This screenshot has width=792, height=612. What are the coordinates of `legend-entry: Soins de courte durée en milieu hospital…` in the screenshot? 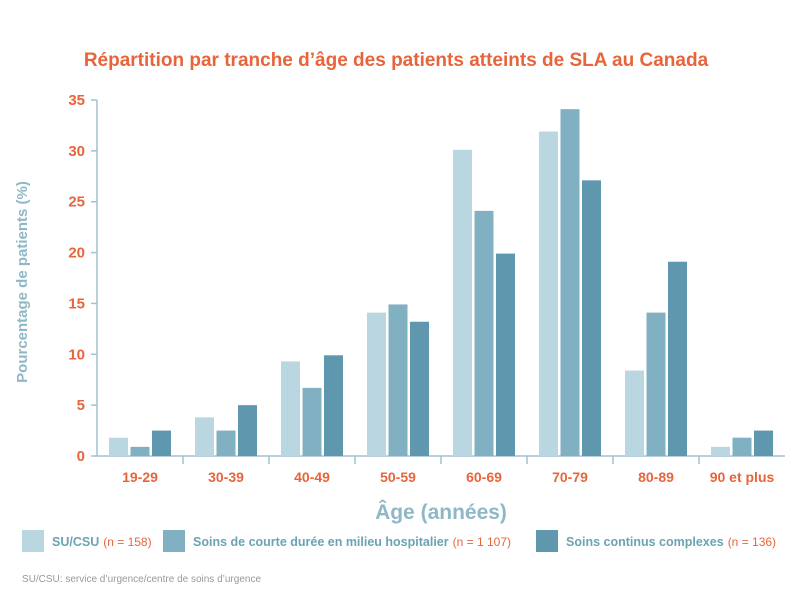 It's located at (352, 542).